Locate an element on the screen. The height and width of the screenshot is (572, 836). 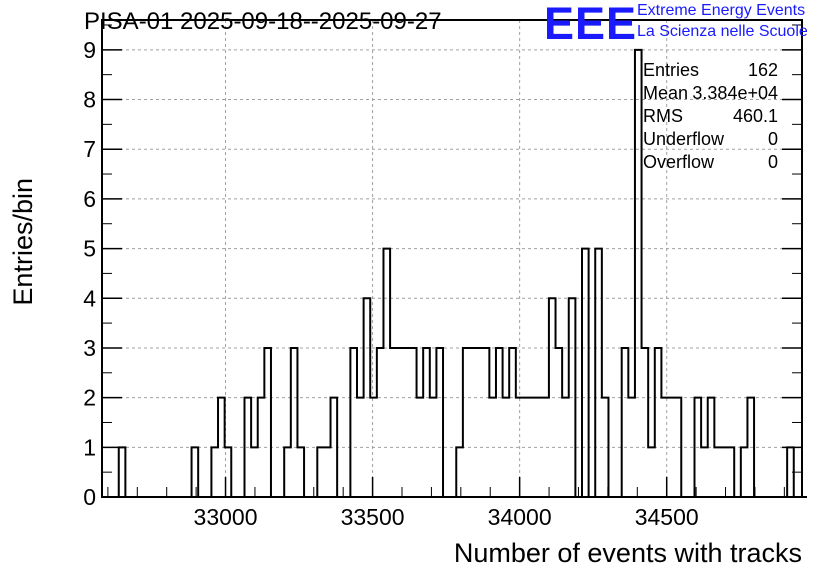
chart-title: PISA-01 2025-09-18--2025-09-27 is located at coordinates (263, 21).